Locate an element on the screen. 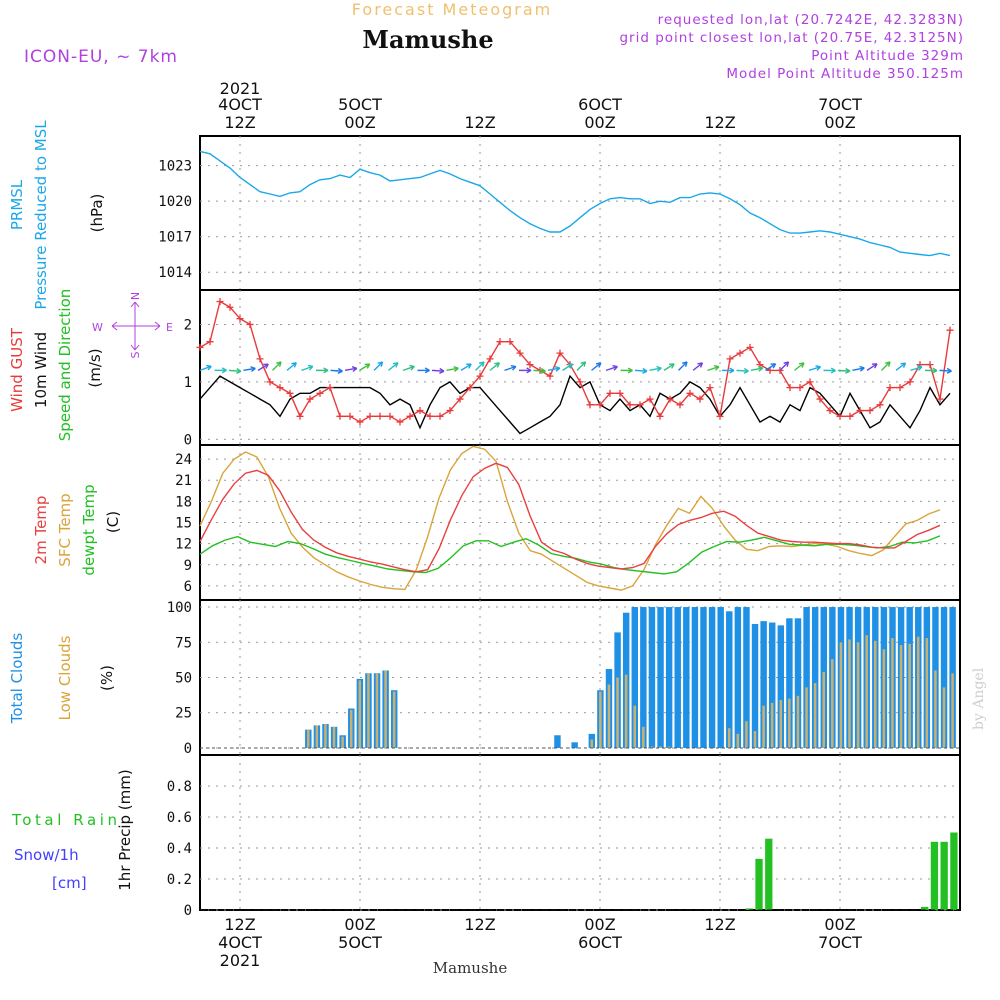 The height and width of the screenshot is (1000, 1000). wind-10m-label: 10m Wind is located at coordinates (41, 370).